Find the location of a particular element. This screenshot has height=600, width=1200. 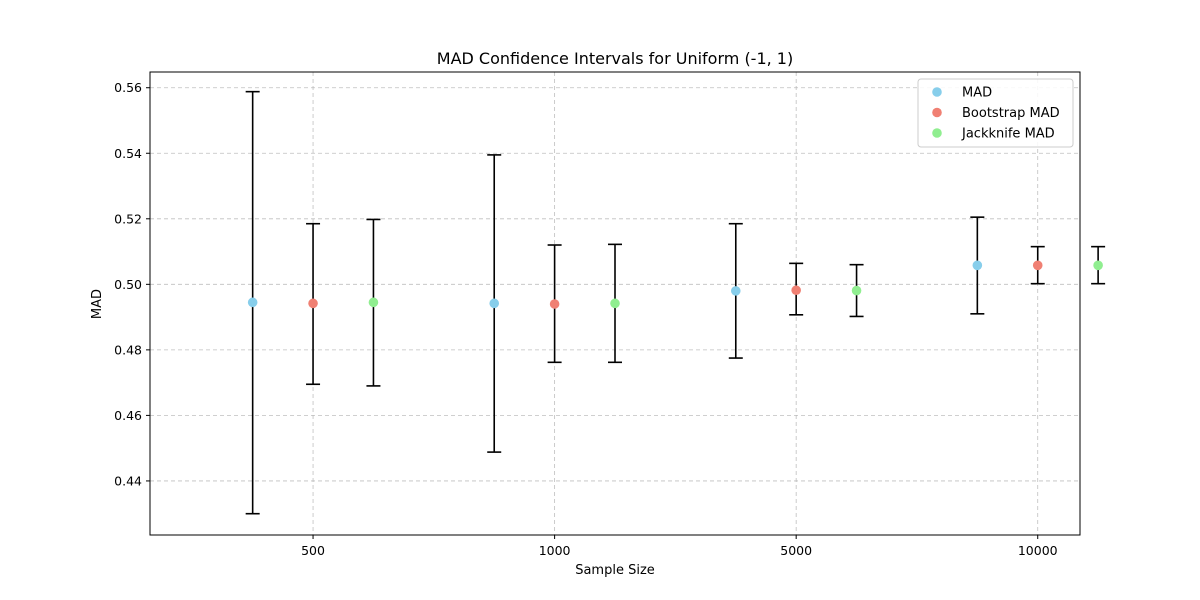

x-tick-label: 10000 is located at coordinates (1038, 550).